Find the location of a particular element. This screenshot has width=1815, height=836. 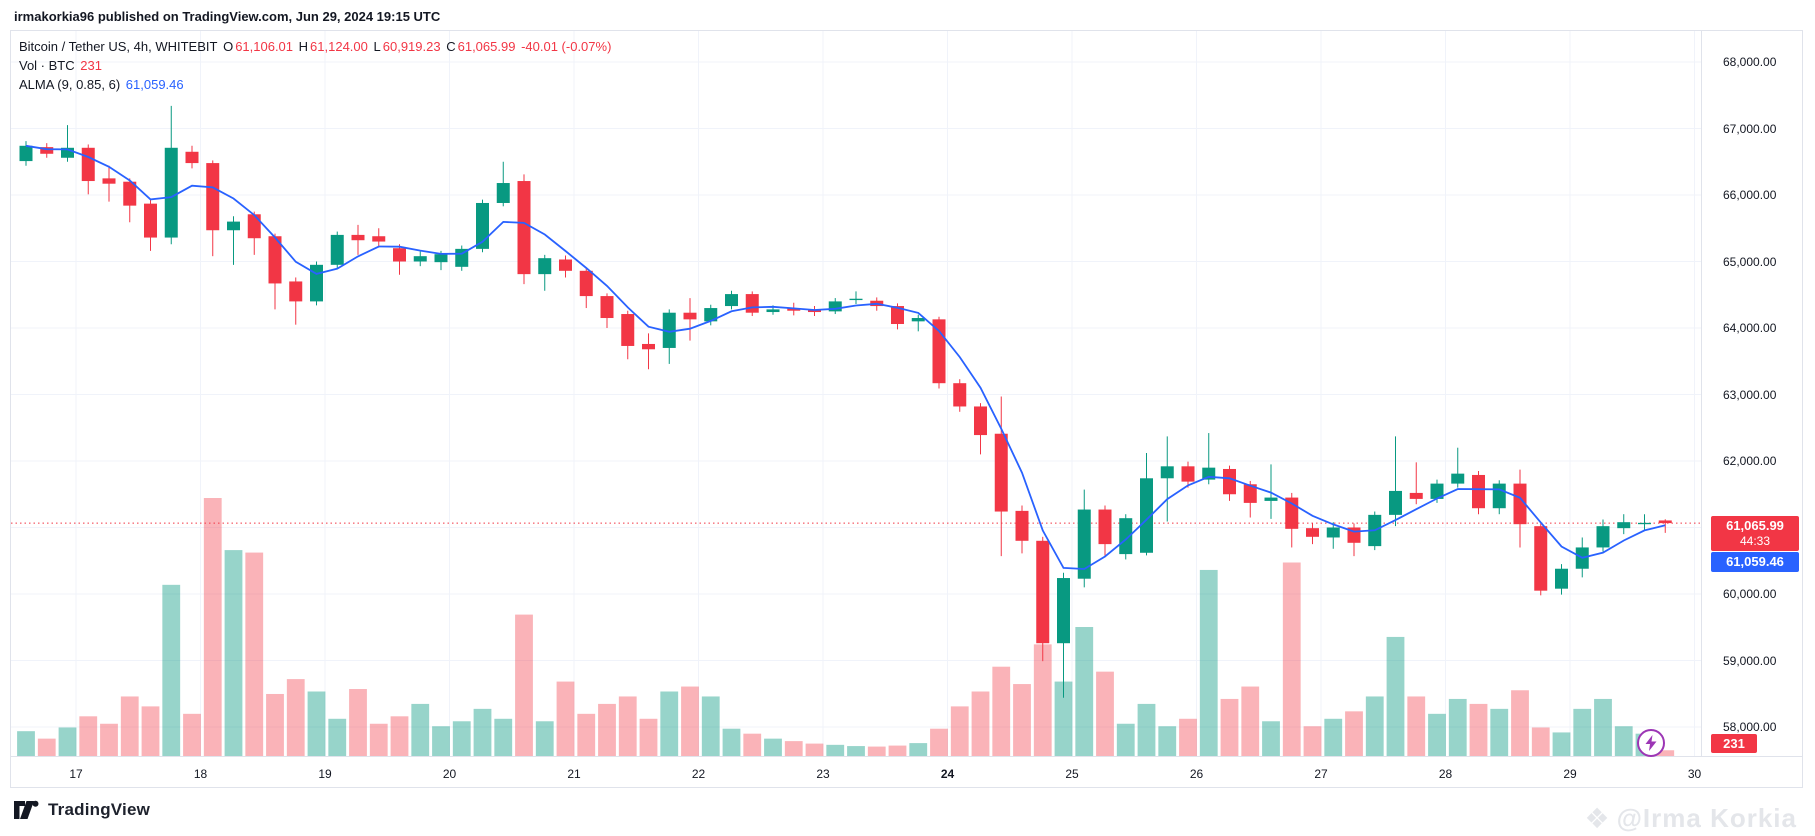

change-value: -40.01 (-0.07%) is located at coordinates (566, 46).